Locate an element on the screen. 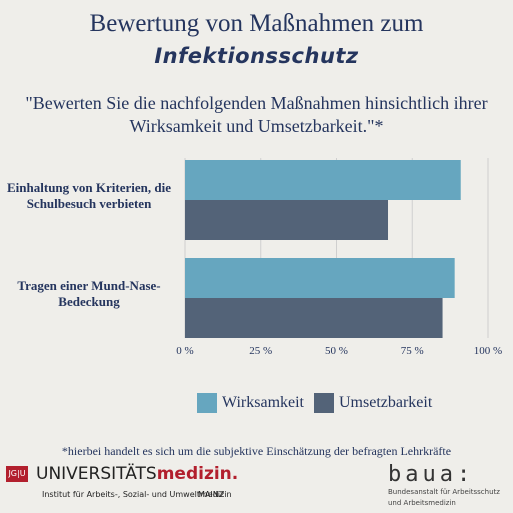 The image size is (513, 513). baua-subtitle-2: und Arbeitsmedizin is located at coordinates (422, 503).